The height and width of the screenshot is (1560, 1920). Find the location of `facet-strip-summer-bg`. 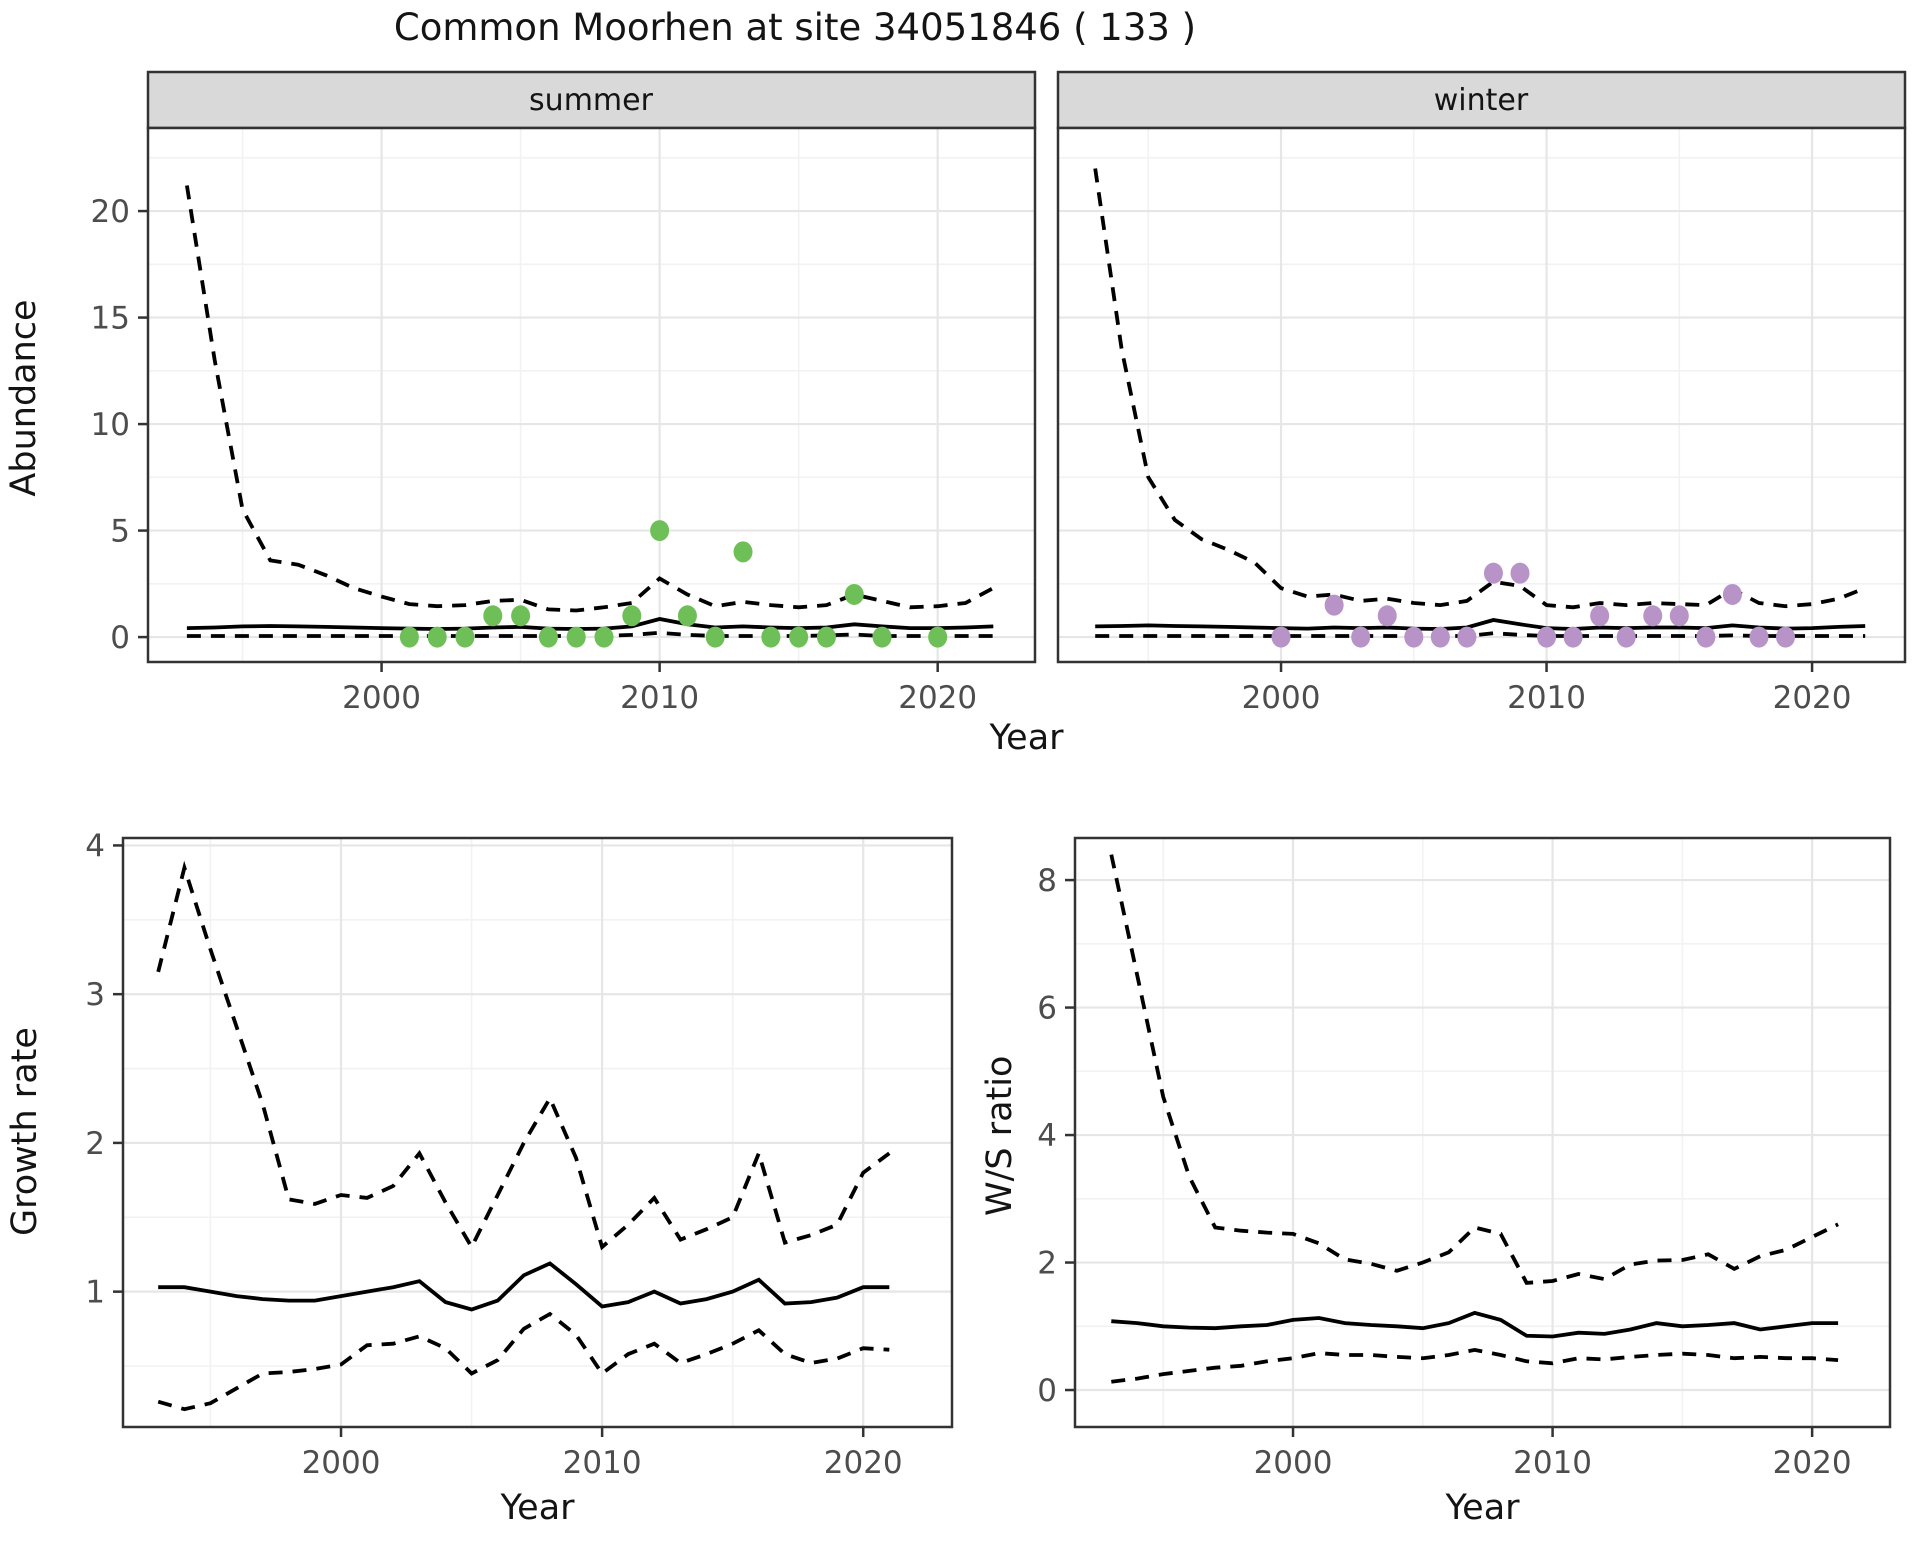

facet-strip-summer-bg is located at coordinates (591, 100).